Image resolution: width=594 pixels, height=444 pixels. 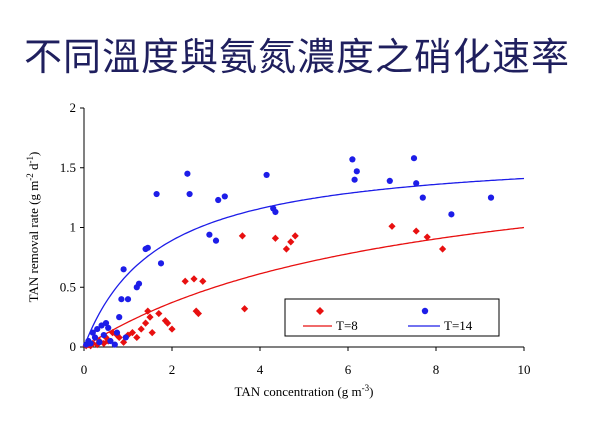 What do you see at coordinates (524, 369) in the screenshot?
I see `x-tick-label: 10` at bounding box center [524, 369].